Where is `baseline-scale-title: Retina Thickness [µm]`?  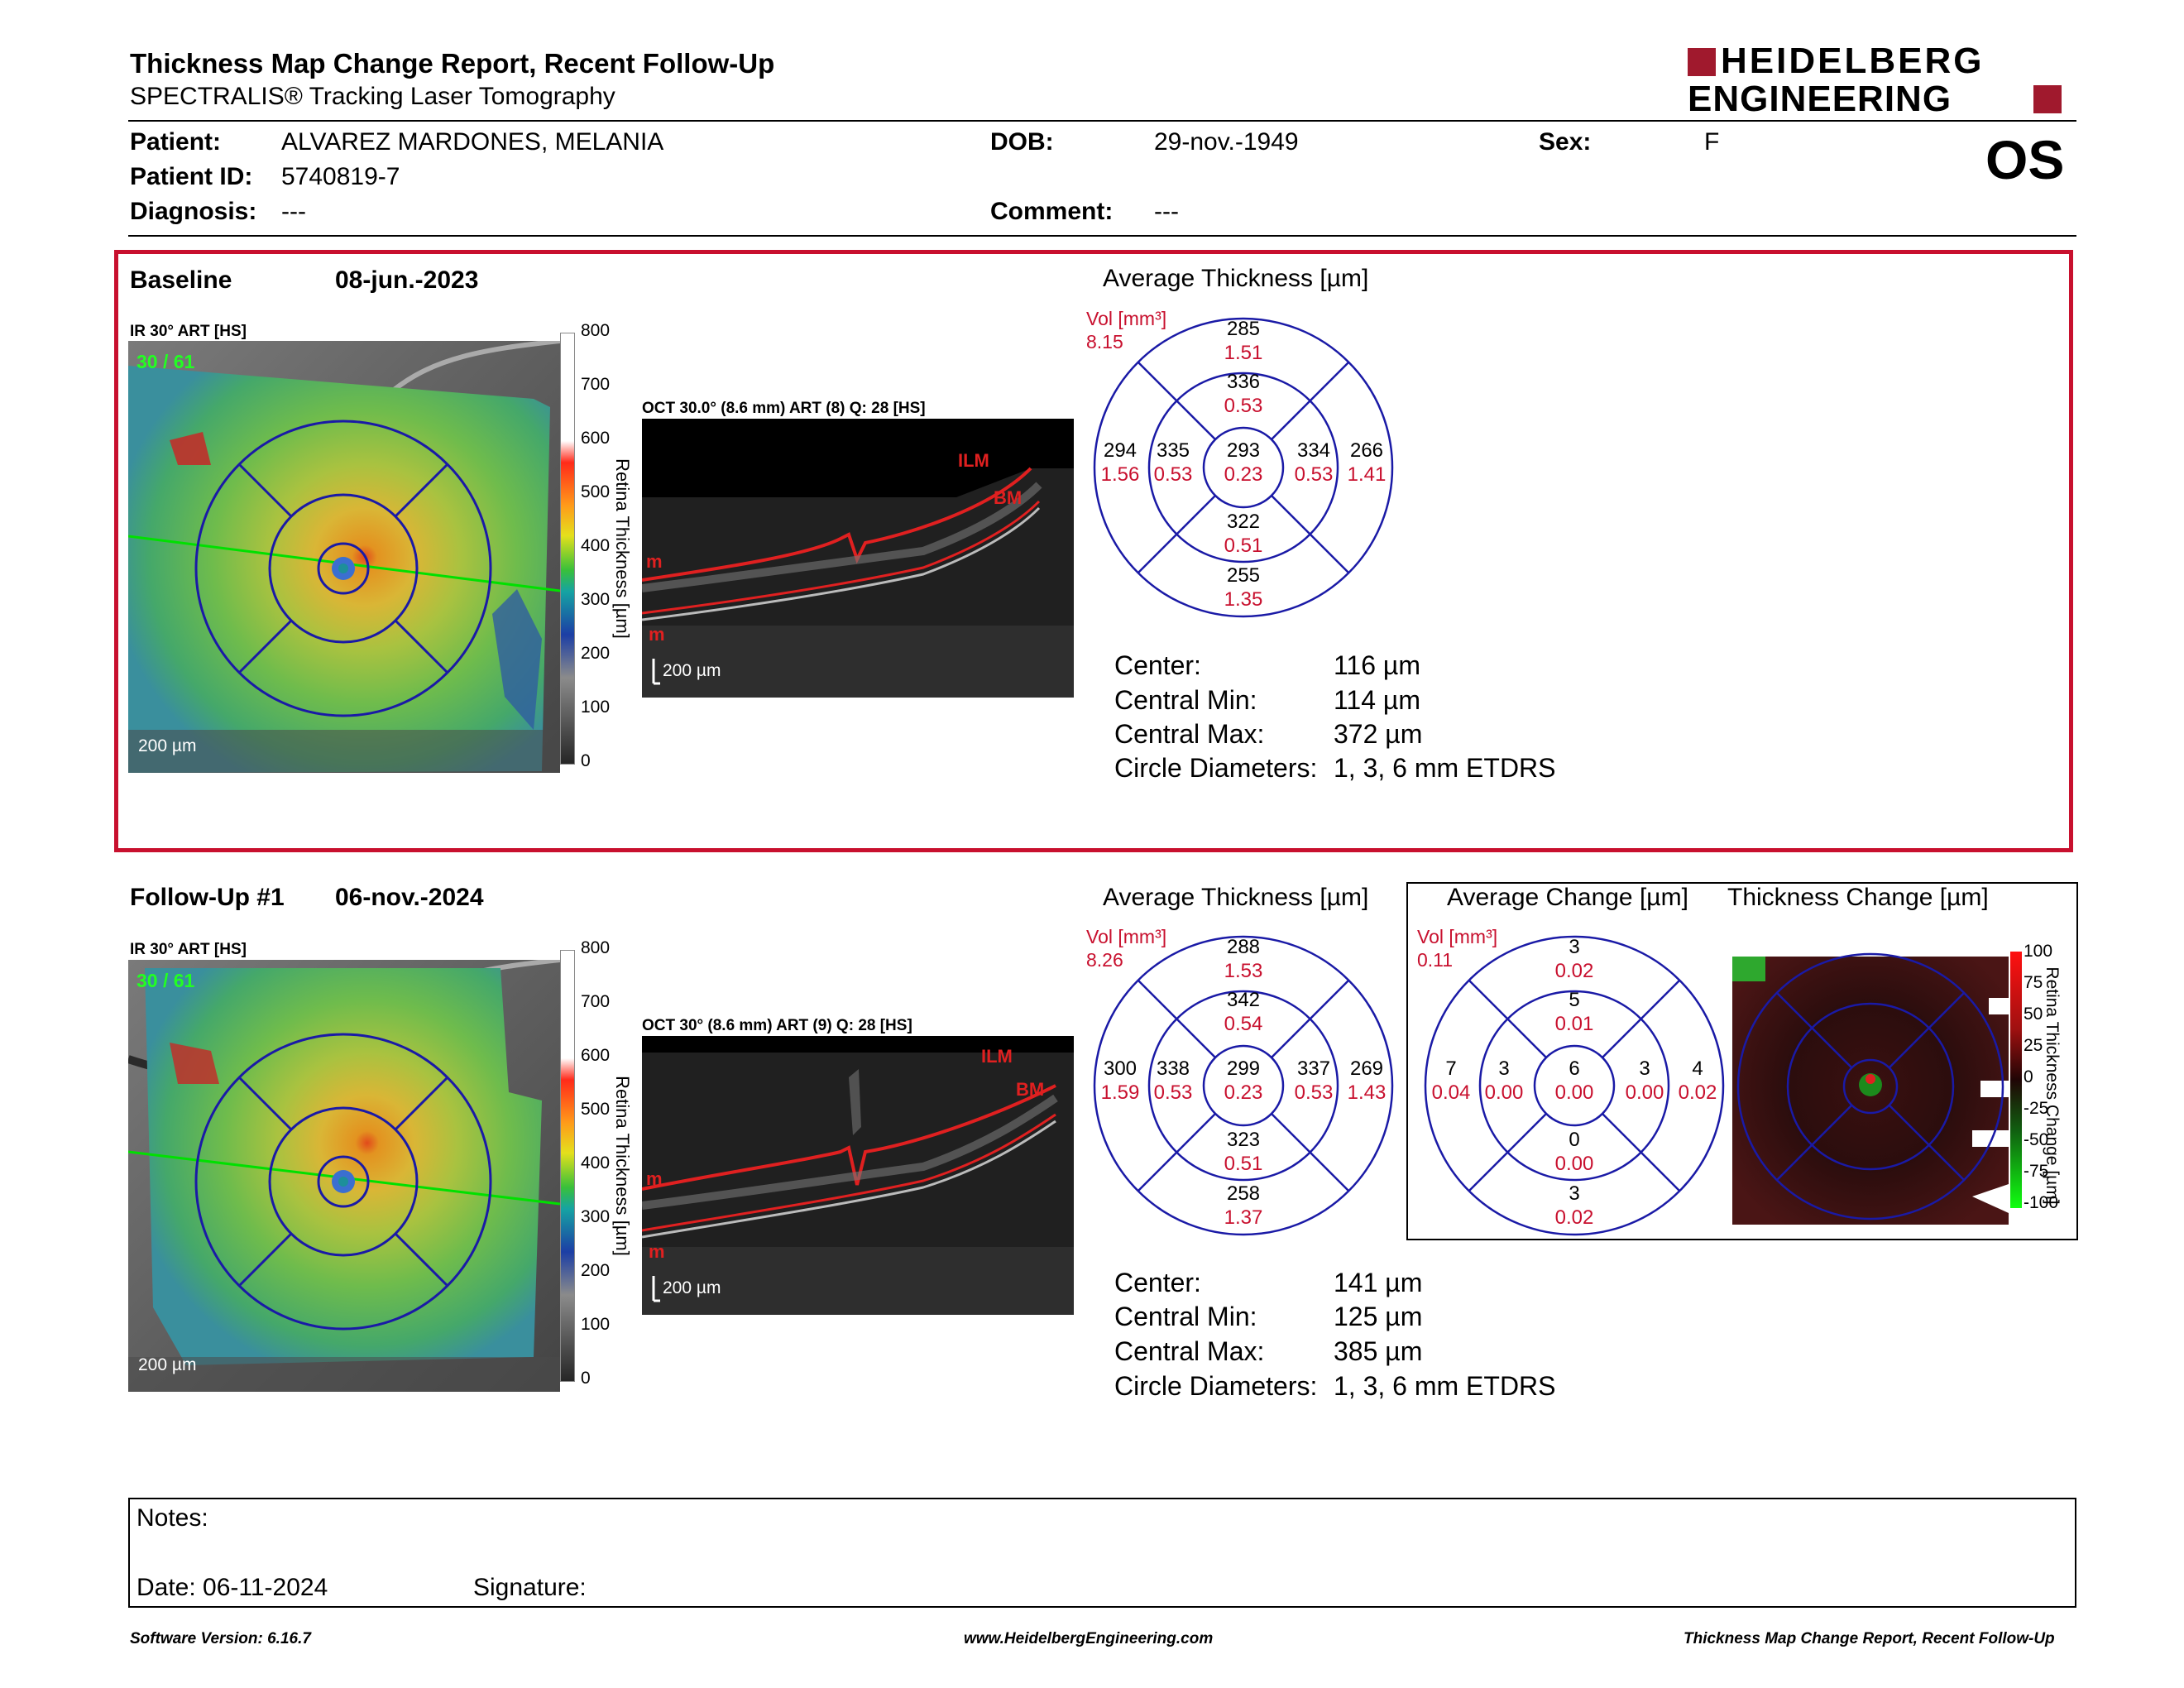 baseline-scale-title: Retina Thickness [µm] is located at coordinates (622, 548).